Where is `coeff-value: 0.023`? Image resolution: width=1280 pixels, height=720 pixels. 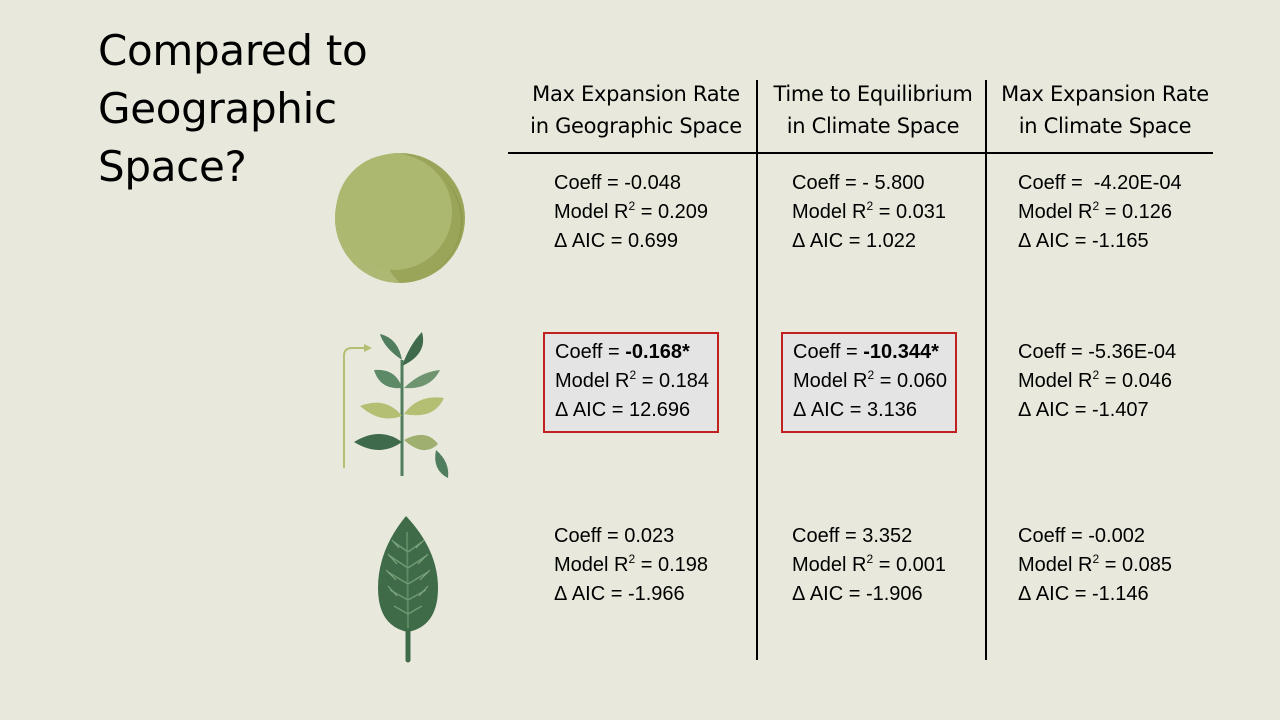 coeff-value: 0.023 is located at coordinates (649, 536).